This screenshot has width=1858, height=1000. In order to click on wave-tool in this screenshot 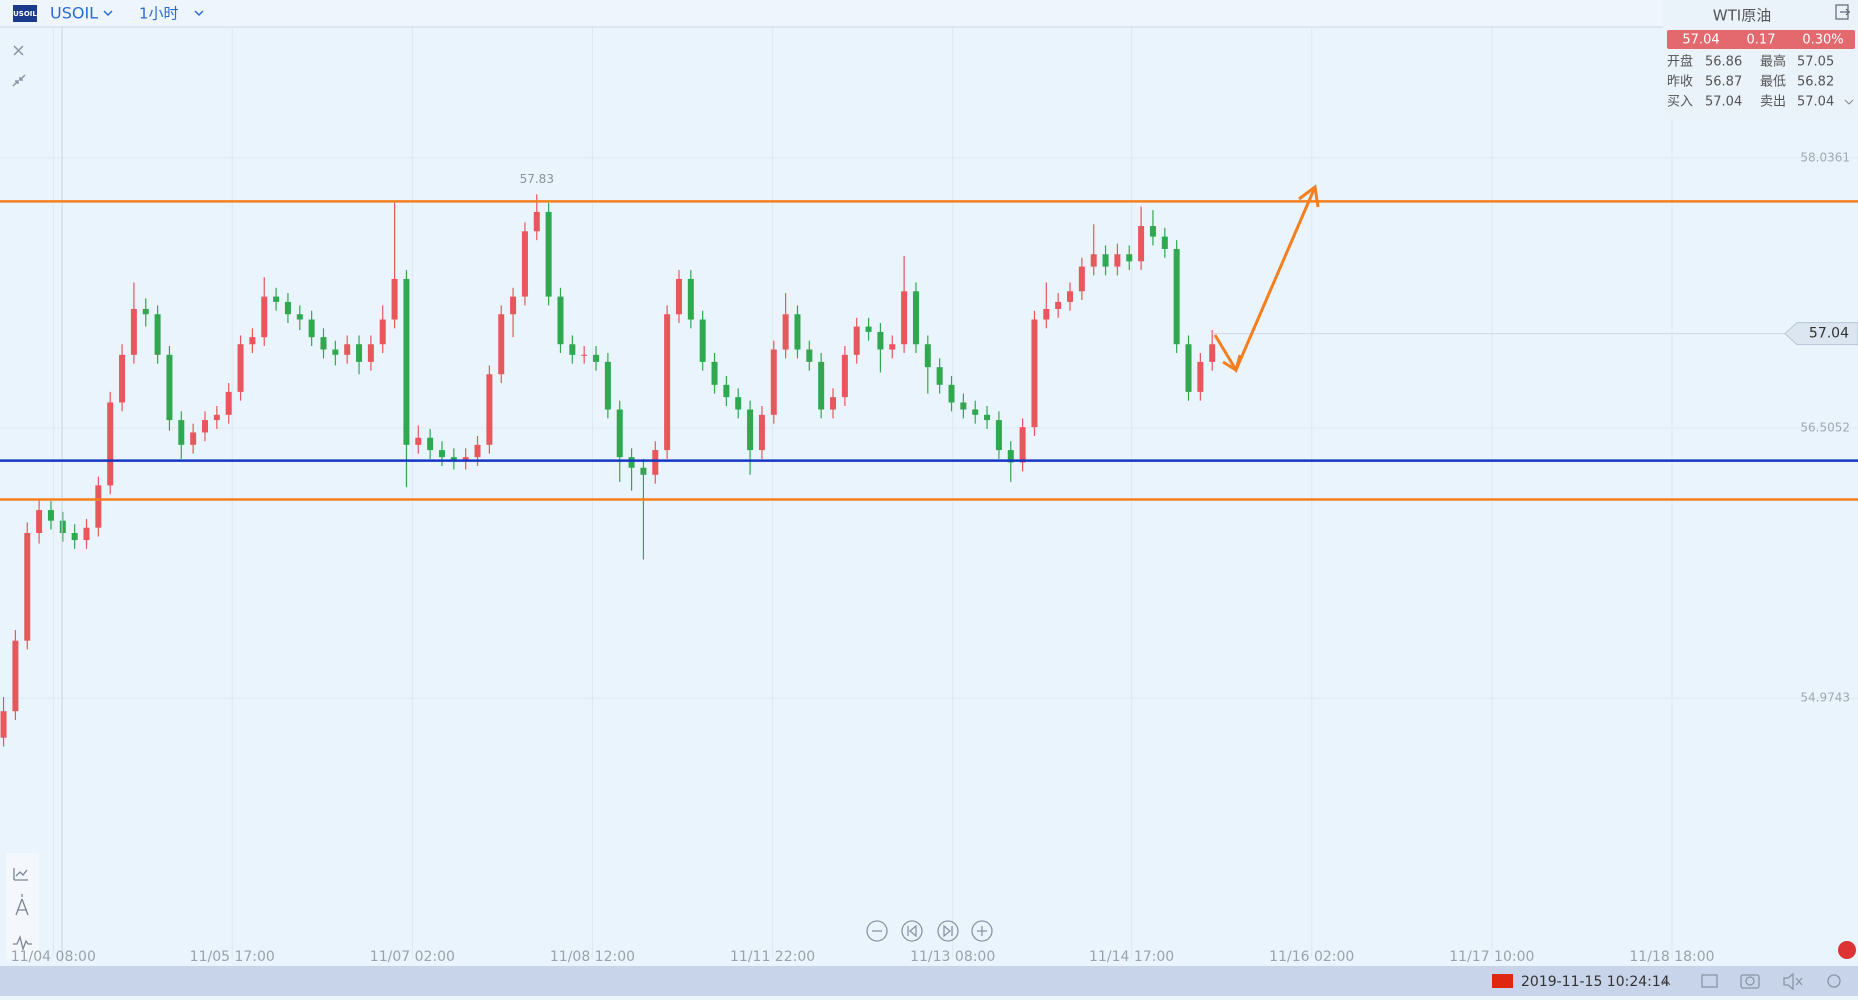, I will do `click(22, 943)`.